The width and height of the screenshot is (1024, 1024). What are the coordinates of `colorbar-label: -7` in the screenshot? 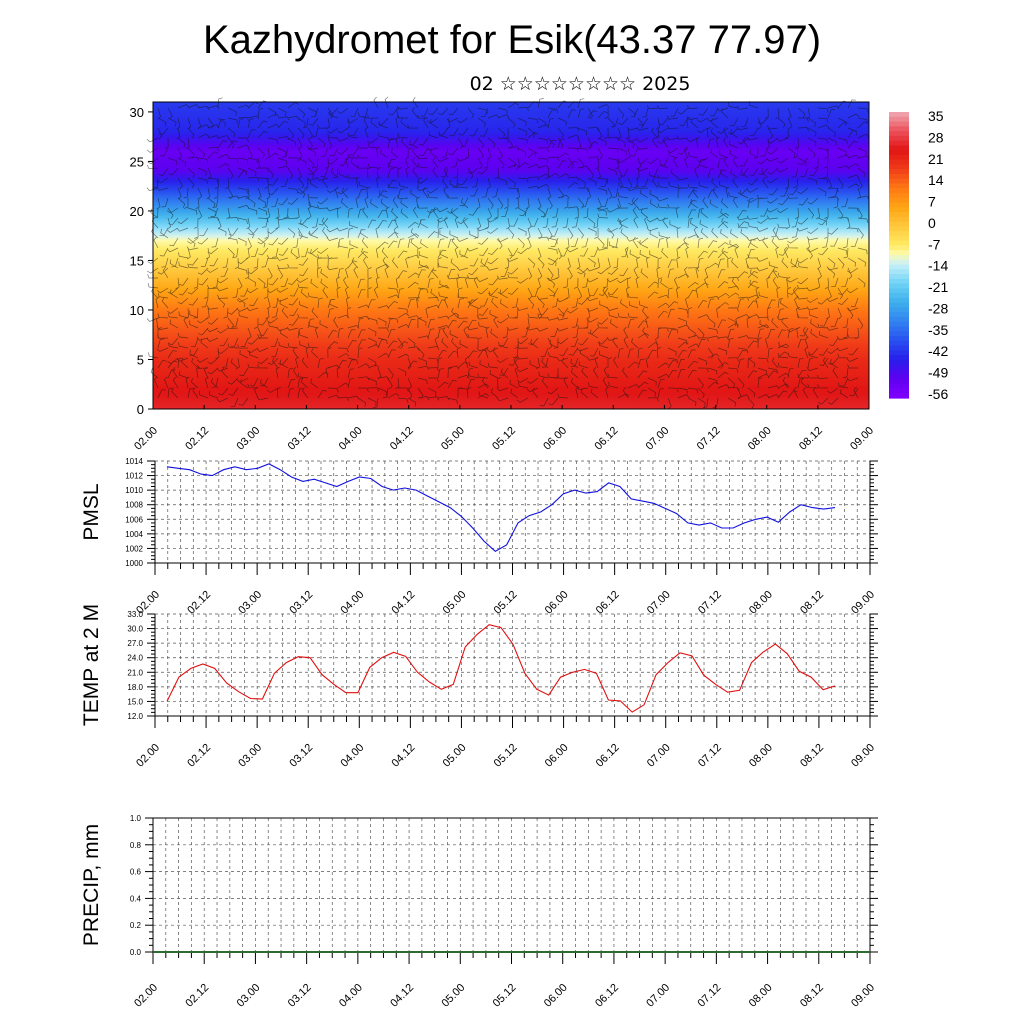 It's located at (934, 244).